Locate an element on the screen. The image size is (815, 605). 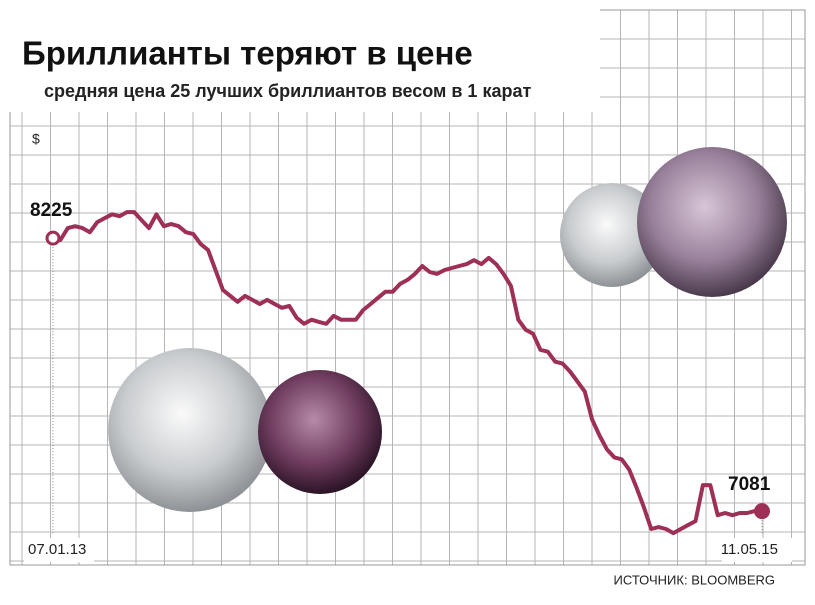
x-tick-label: 07.01.13 is located at coordinates (57, 549).